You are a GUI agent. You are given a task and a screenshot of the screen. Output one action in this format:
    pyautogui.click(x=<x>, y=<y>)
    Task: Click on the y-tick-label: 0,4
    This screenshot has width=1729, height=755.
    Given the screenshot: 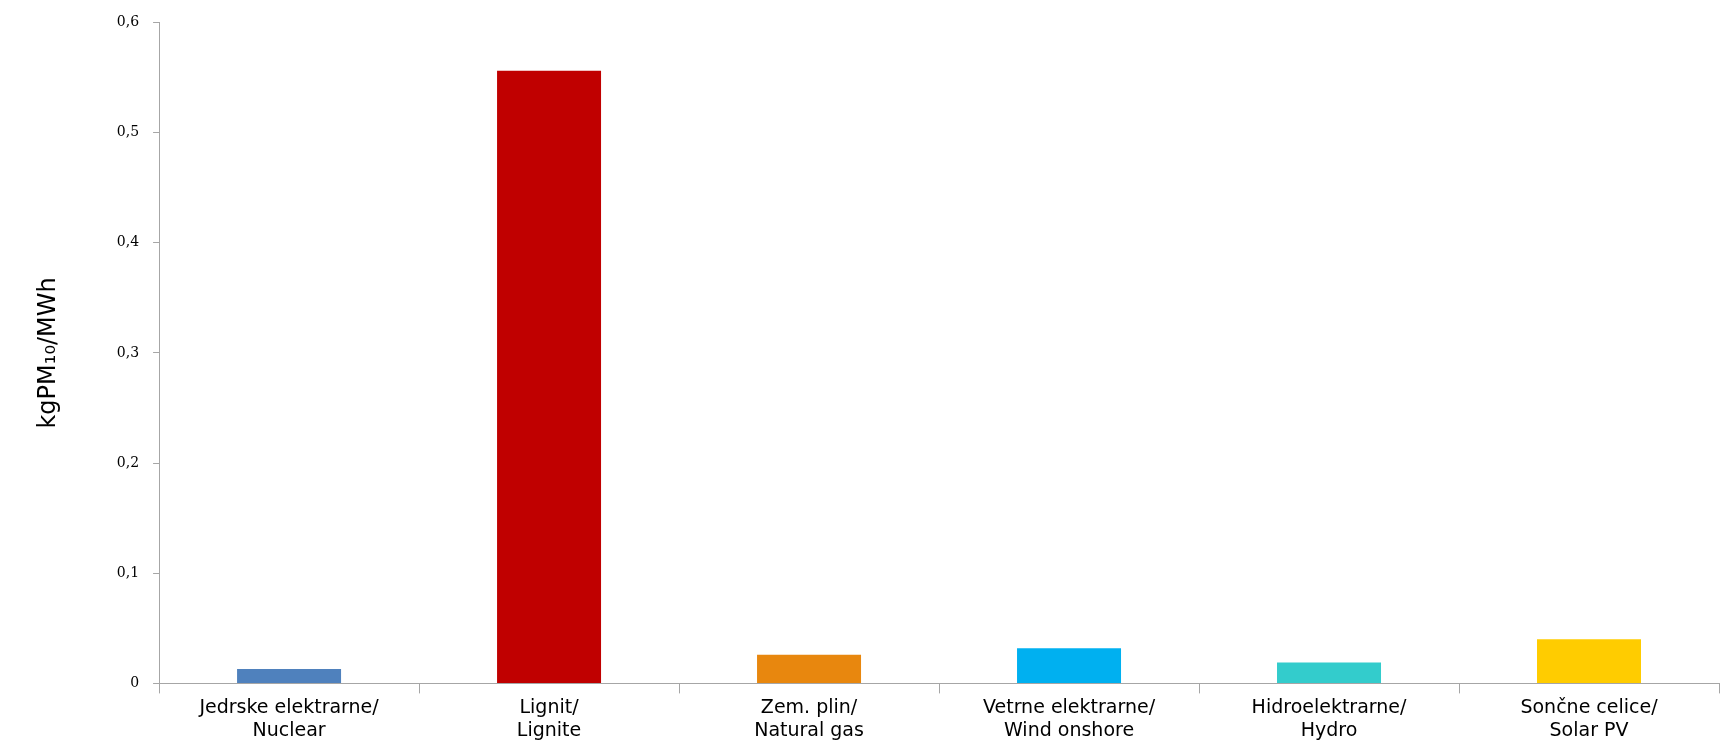 What is the action you would take?
    pyautogui.click(x=128, y=241)
    